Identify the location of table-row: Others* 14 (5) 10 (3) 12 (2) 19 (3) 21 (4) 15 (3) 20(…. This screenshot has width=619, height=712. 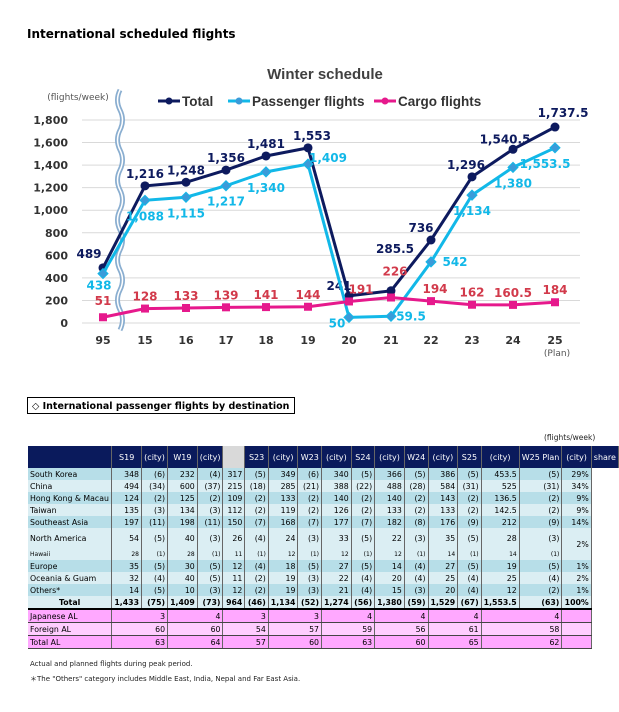
(323, 590).